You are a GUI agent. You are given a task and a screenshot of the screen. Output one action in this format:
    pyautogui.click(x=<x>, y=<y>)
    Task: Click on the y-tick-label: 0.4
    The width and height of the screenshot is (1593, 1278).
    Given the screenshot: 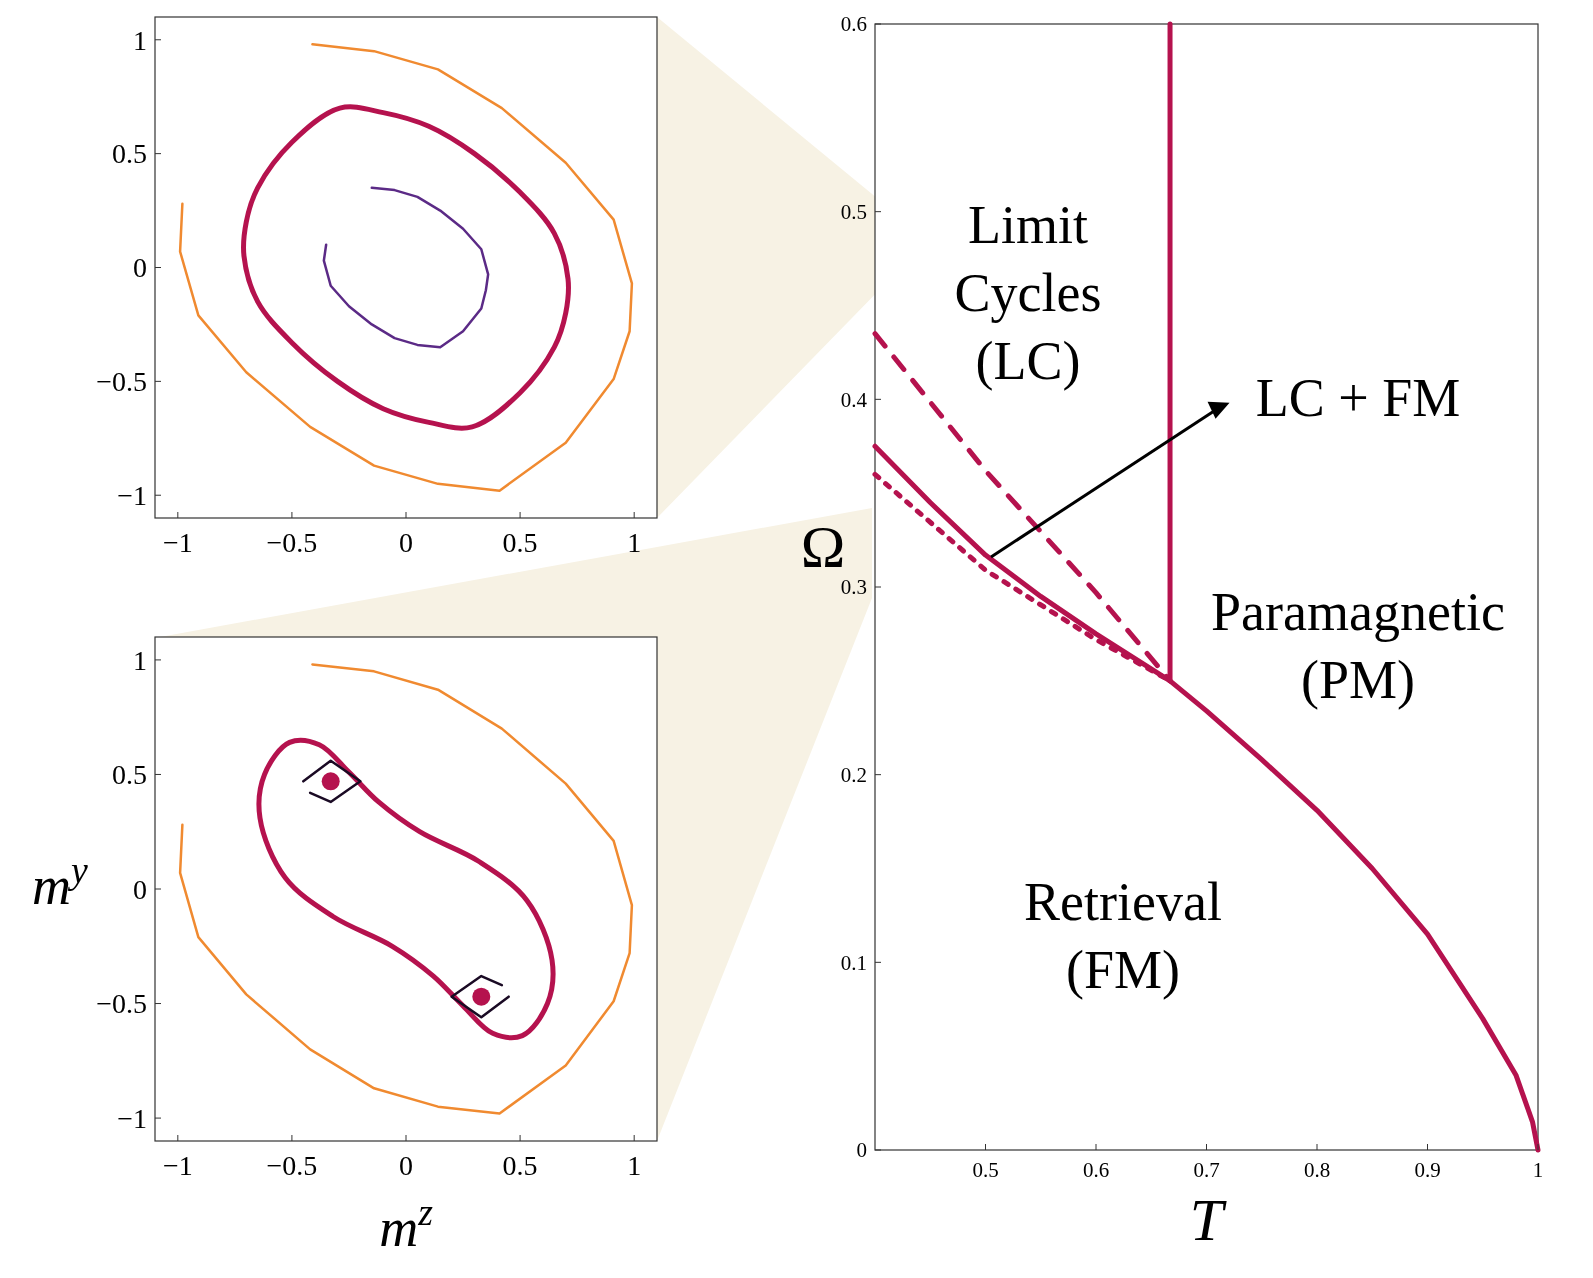 What is the action you would take?
    pyautogui.click(x=854, y=399)
    